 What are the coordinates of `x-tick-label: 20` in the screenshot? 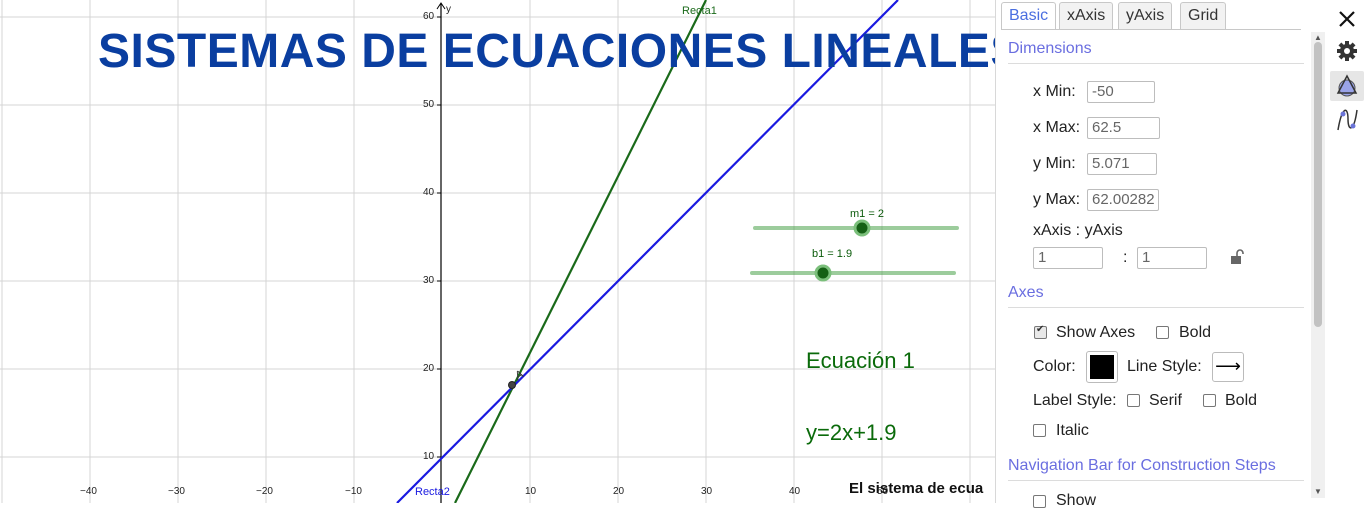 It's located at (619, 491).